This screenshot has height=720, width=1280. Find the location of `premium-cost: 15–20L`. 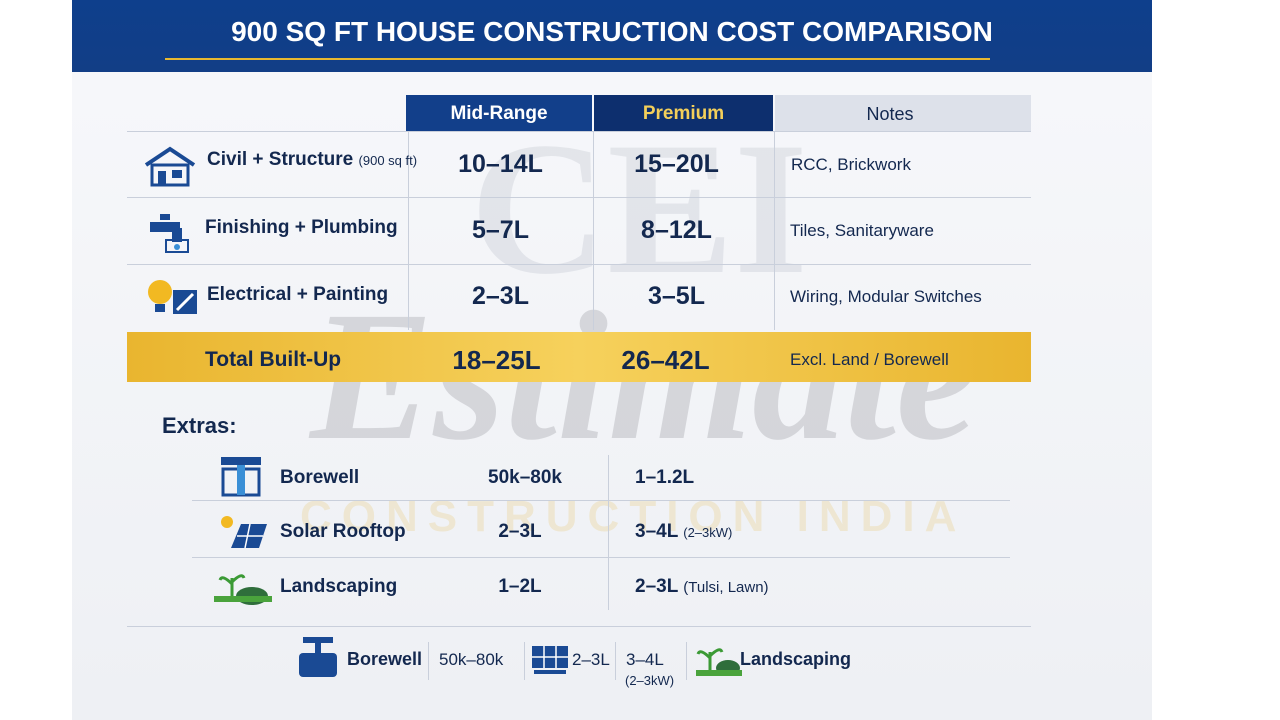

premium-cost: 15–20L is located at coordinates (676, 164).